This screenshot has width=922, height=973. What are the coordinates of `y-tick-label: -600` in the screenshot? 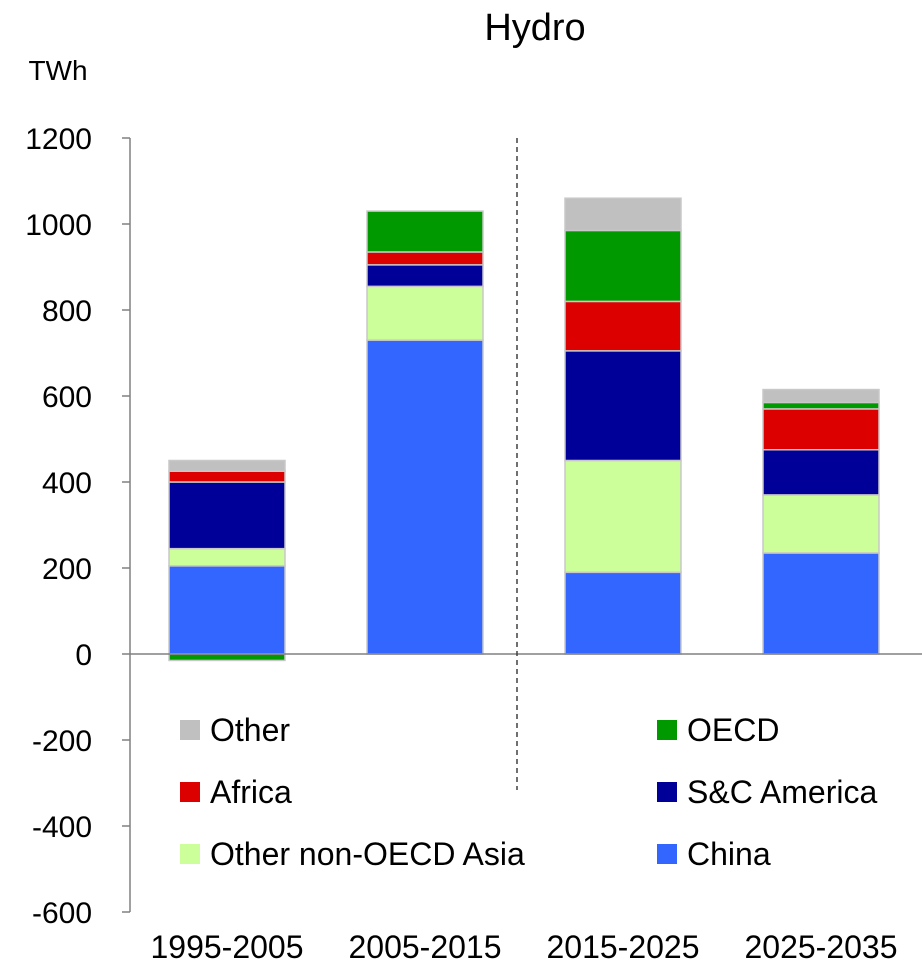 It's located at (62, 913).